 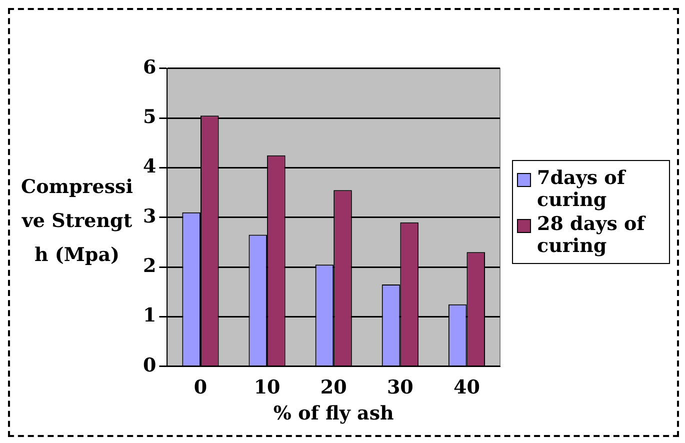 I want to click on y-tick-label: 3, so click(x=149, y=216).